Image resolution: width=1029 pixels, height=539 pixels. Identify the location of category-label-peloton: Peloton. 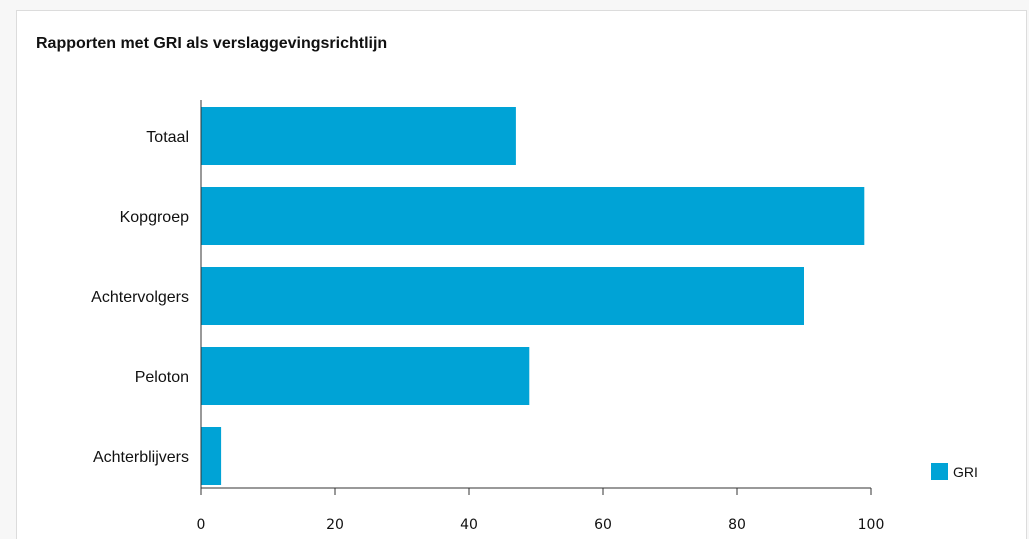
(162, 377).